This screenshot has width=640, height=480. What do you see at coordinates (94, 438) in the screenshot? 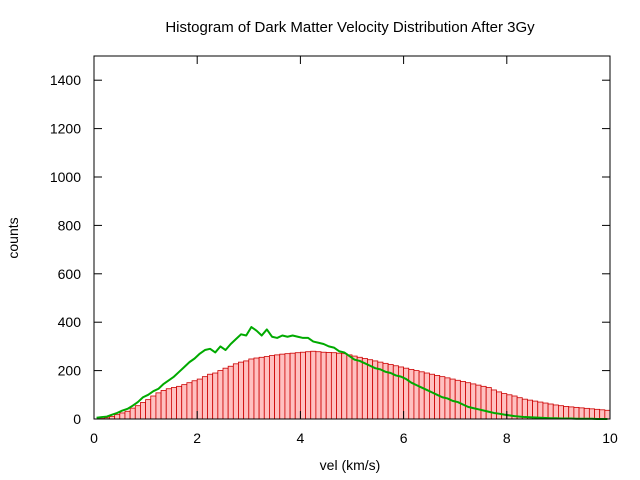
I see `x-tick-label: 0` at bounding box center [94, 438].